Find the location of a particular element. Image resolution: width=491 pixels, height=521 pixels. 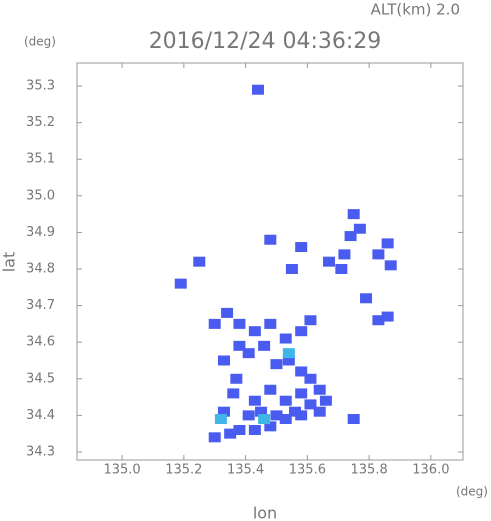

x-tick-label: 135.2 is located at coordinates (183, 470).